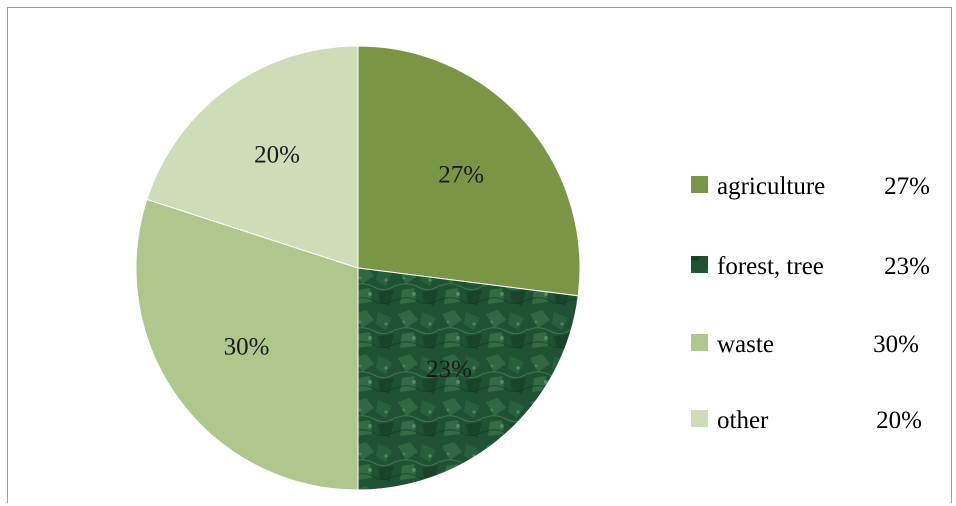 The image size is (956, 506). Describe the element at coordinates (277, 154) in the screenshot. I see `pie-slice-label-other: 20%` at that location.